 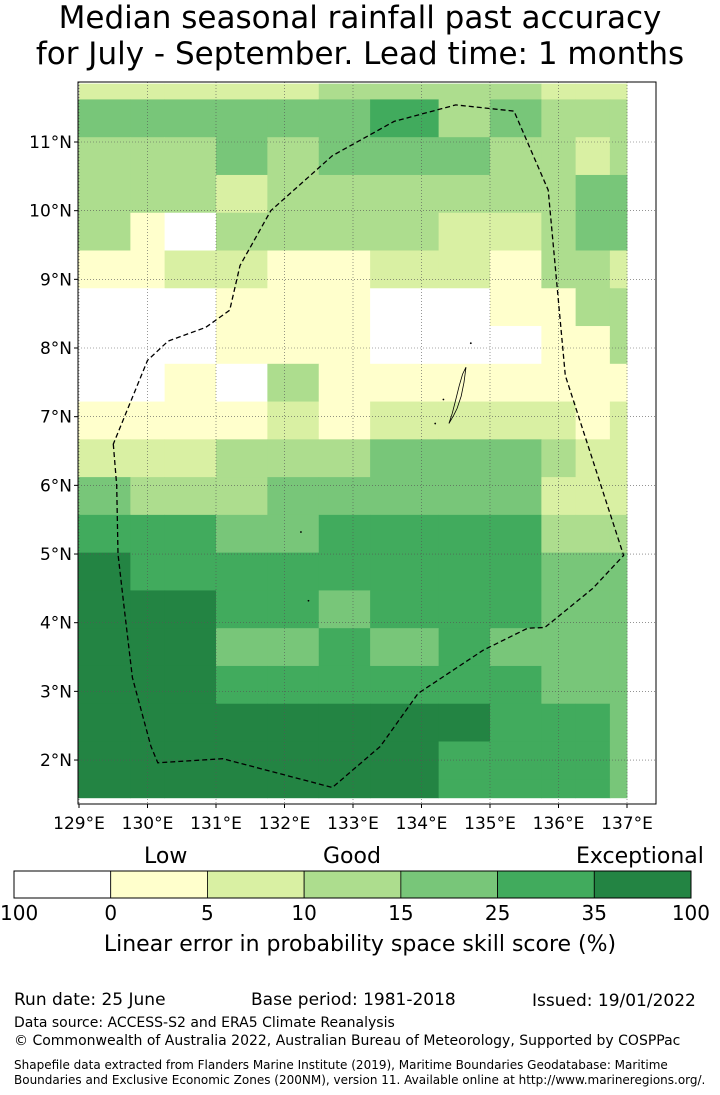 What do you see at coordinates (352, 884) in the screenshot?
I see `colorbar-frame` at bounding box center [352, 884].